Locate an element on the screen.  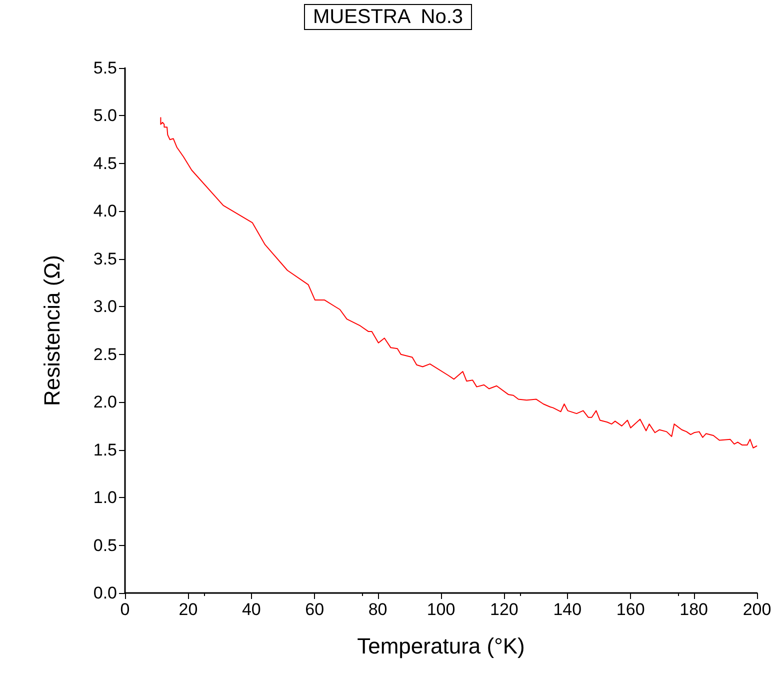
y-tick-label: 0.0 is located at coordinates (105, 593).